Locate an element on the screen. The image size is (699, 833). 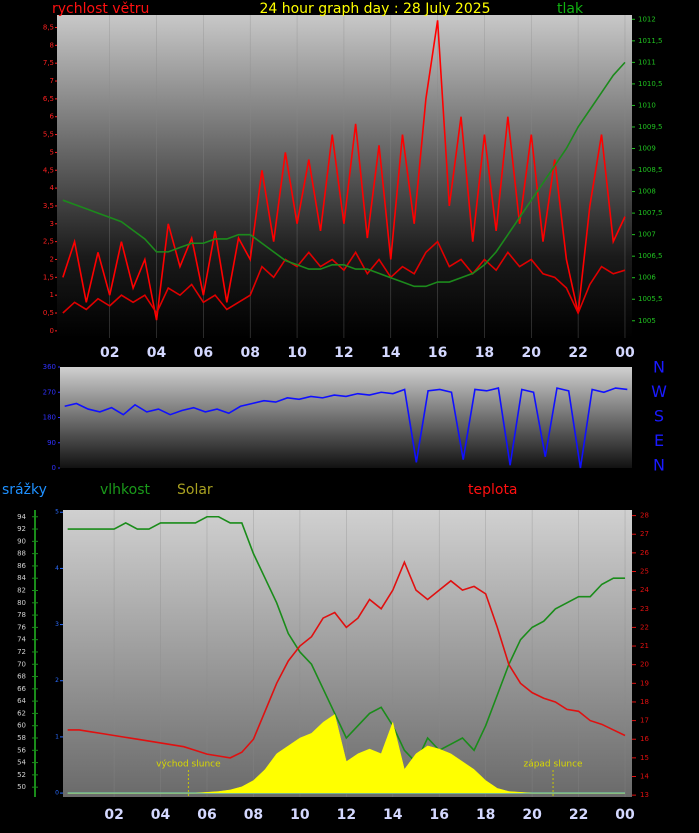
x-tick-label: 22 is located at coordinates (577, 353).